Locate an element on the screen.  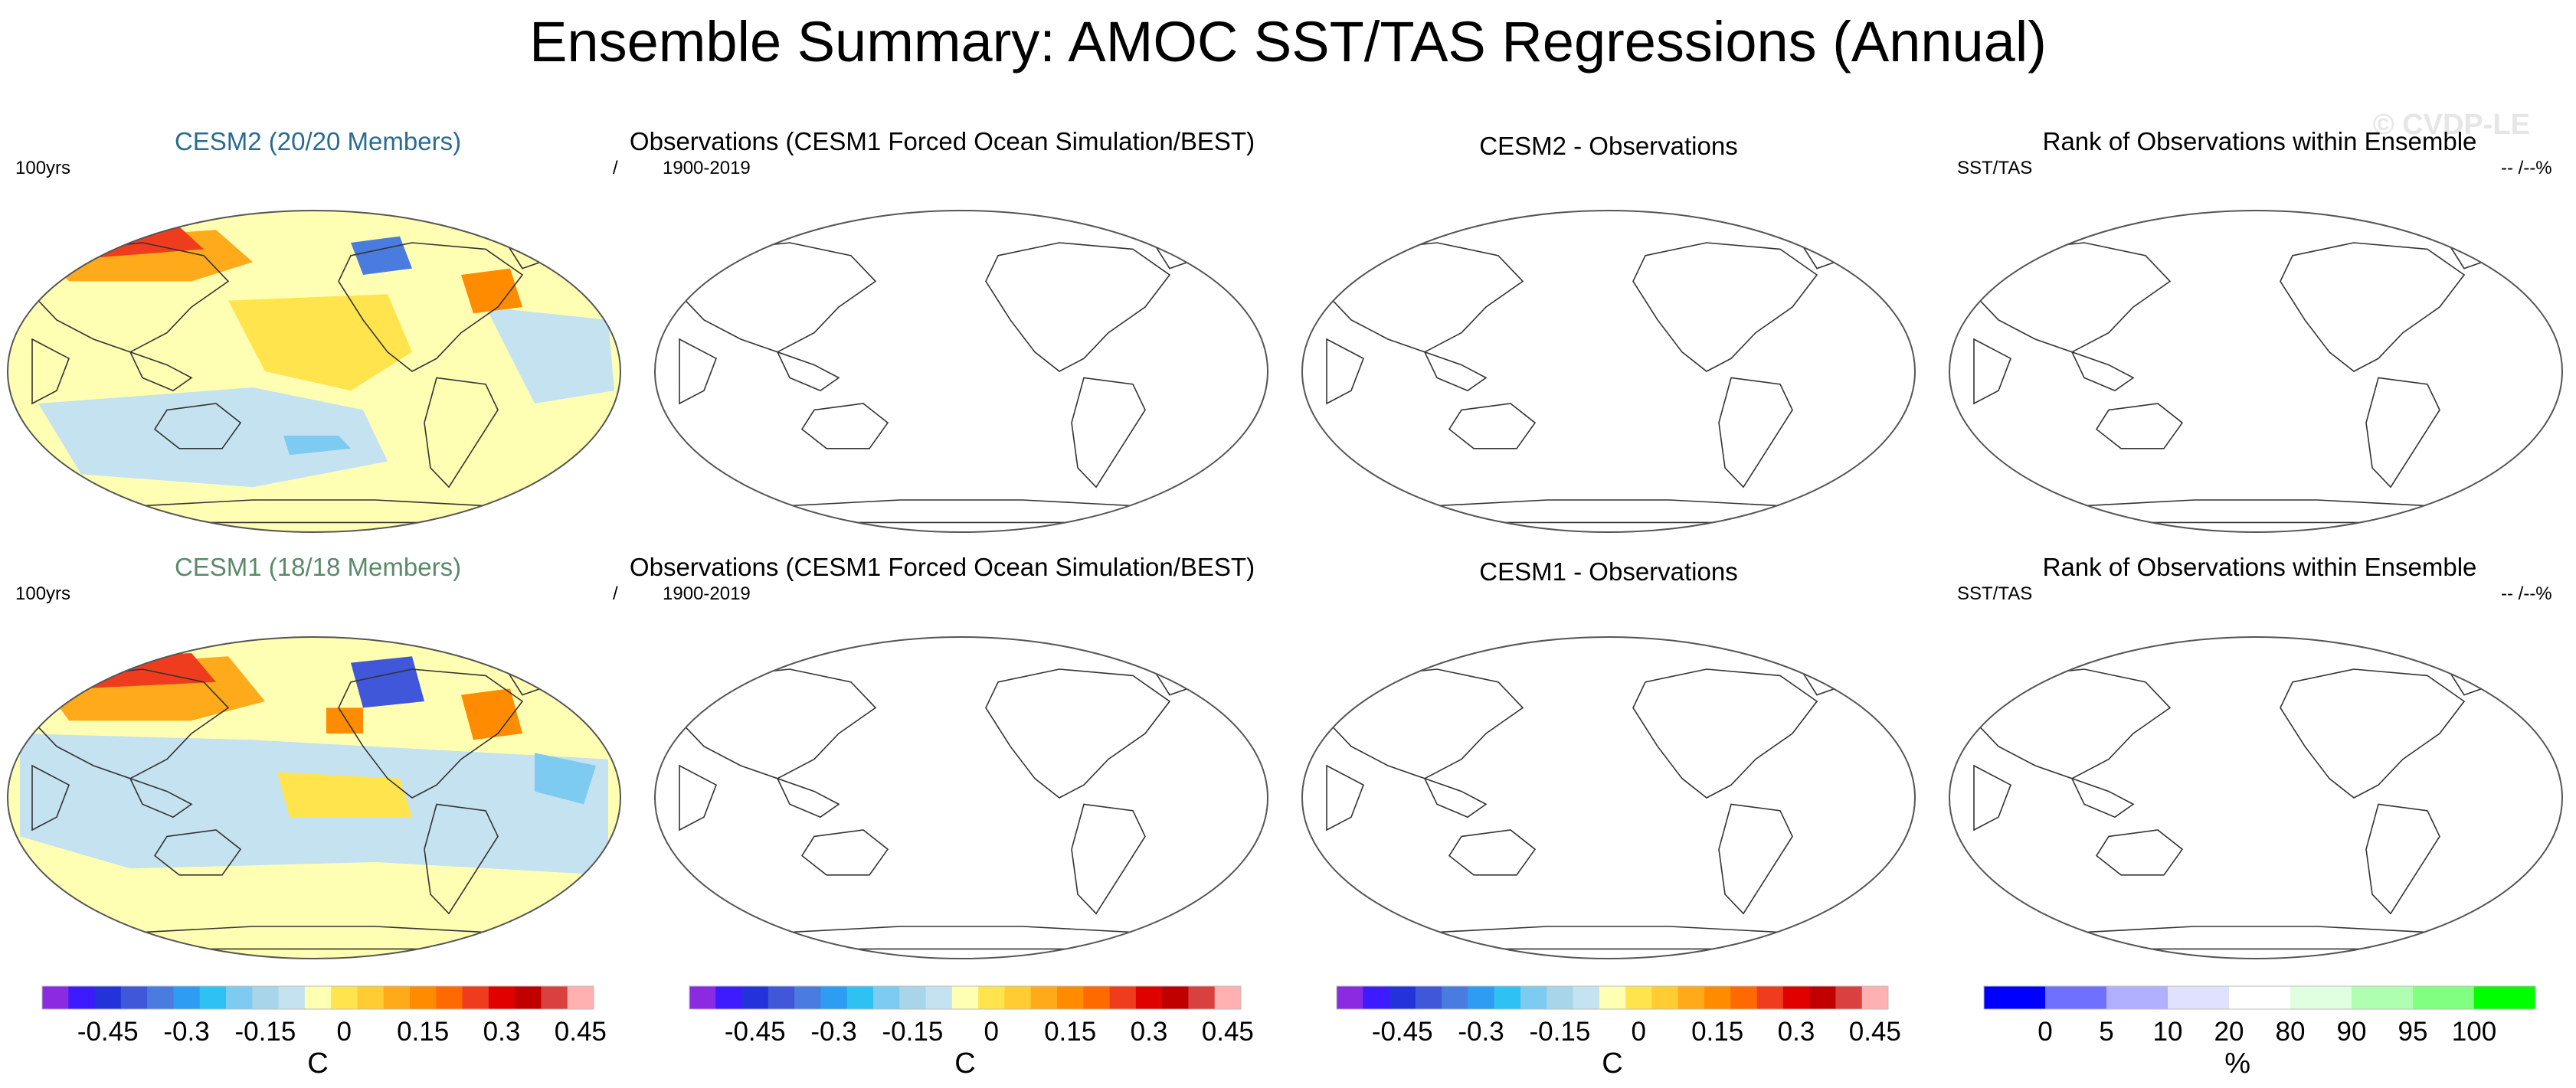
panel-title: CESM2 (20/20 Members) is located at coordinates (318, 141).